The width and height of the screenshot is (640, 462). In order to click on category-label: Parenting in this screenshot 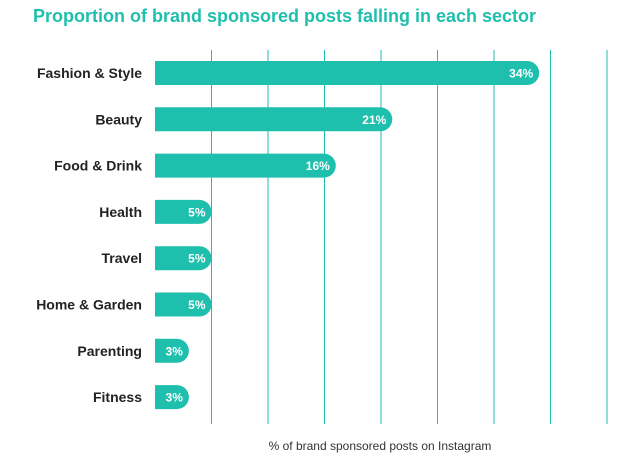, I will do `click(109, 351)`.